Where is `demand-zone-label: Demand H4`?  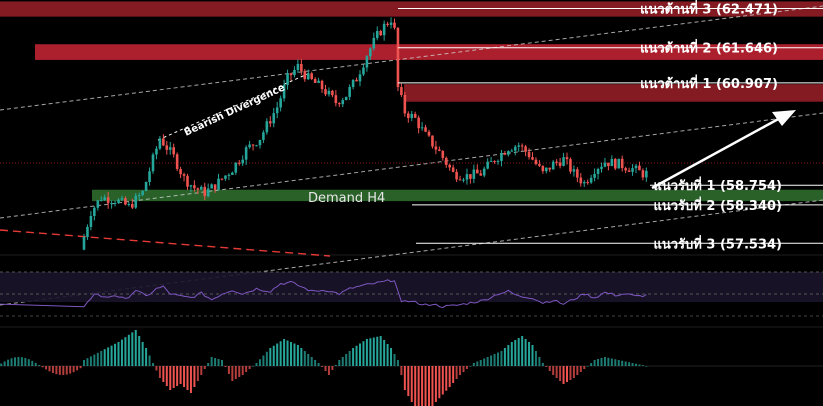
demand-zone-label: Demand H4 is located at coordinates (346, 198).